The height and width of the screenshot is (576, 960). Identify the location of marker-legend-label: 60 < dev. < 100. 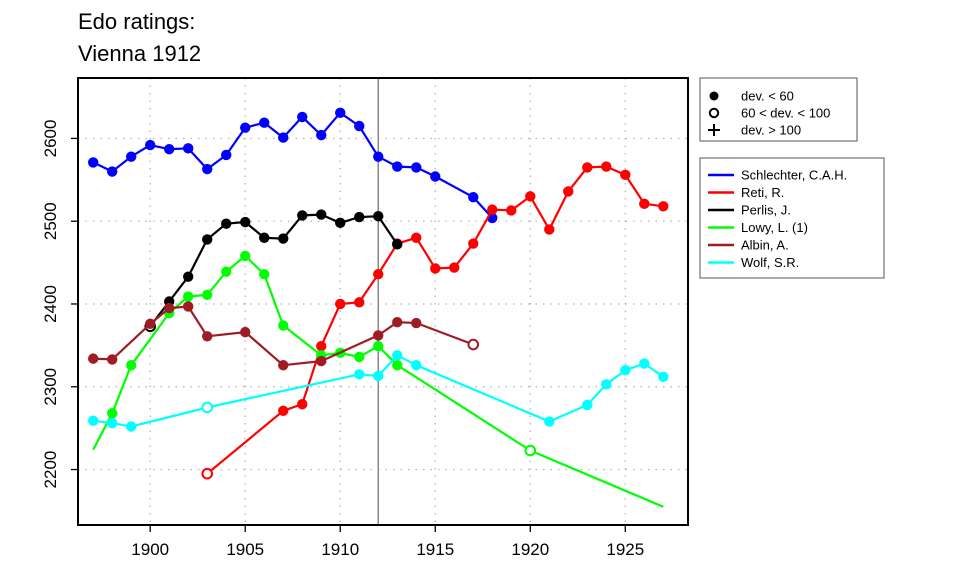
(785, 113).